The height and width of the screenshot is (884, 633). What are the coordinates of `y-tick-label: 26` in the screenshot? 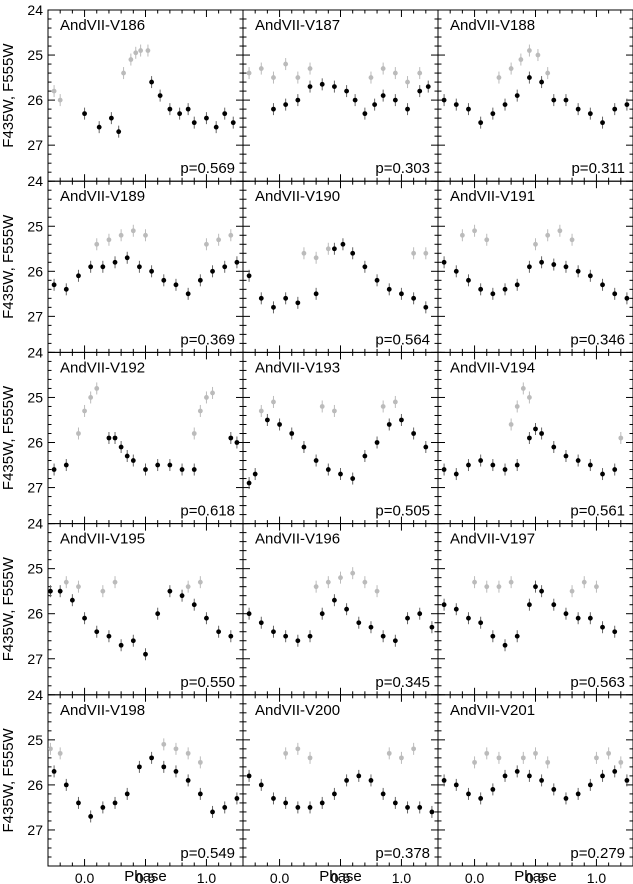 It's located at (35, 614).